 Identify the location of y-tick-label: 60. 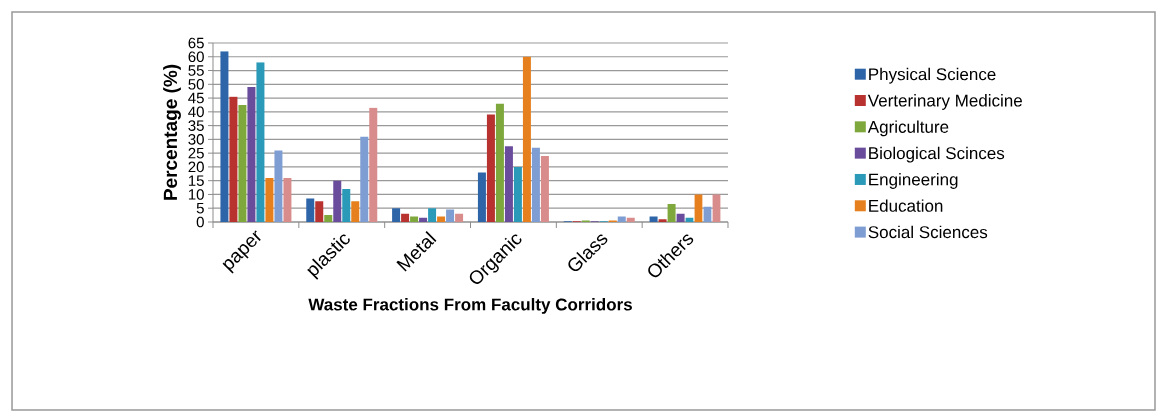
(196, 57).